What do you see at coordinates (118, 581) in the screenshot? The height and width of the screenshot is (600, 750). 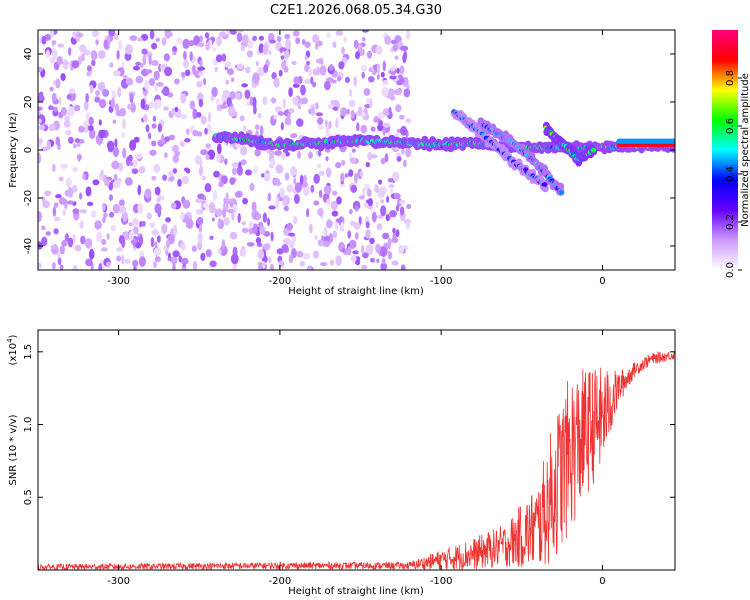 I see `snr-x-tick-label: -300` at bounding box center [118, 581].